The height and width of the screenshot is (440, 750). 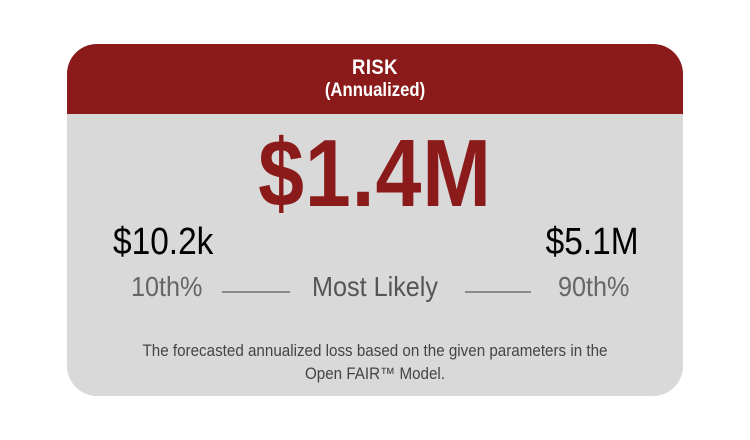 What do you see at coordinates (256, 292) in the screenshot?
I see `left-connector-line` at bounding box center [256, 292].